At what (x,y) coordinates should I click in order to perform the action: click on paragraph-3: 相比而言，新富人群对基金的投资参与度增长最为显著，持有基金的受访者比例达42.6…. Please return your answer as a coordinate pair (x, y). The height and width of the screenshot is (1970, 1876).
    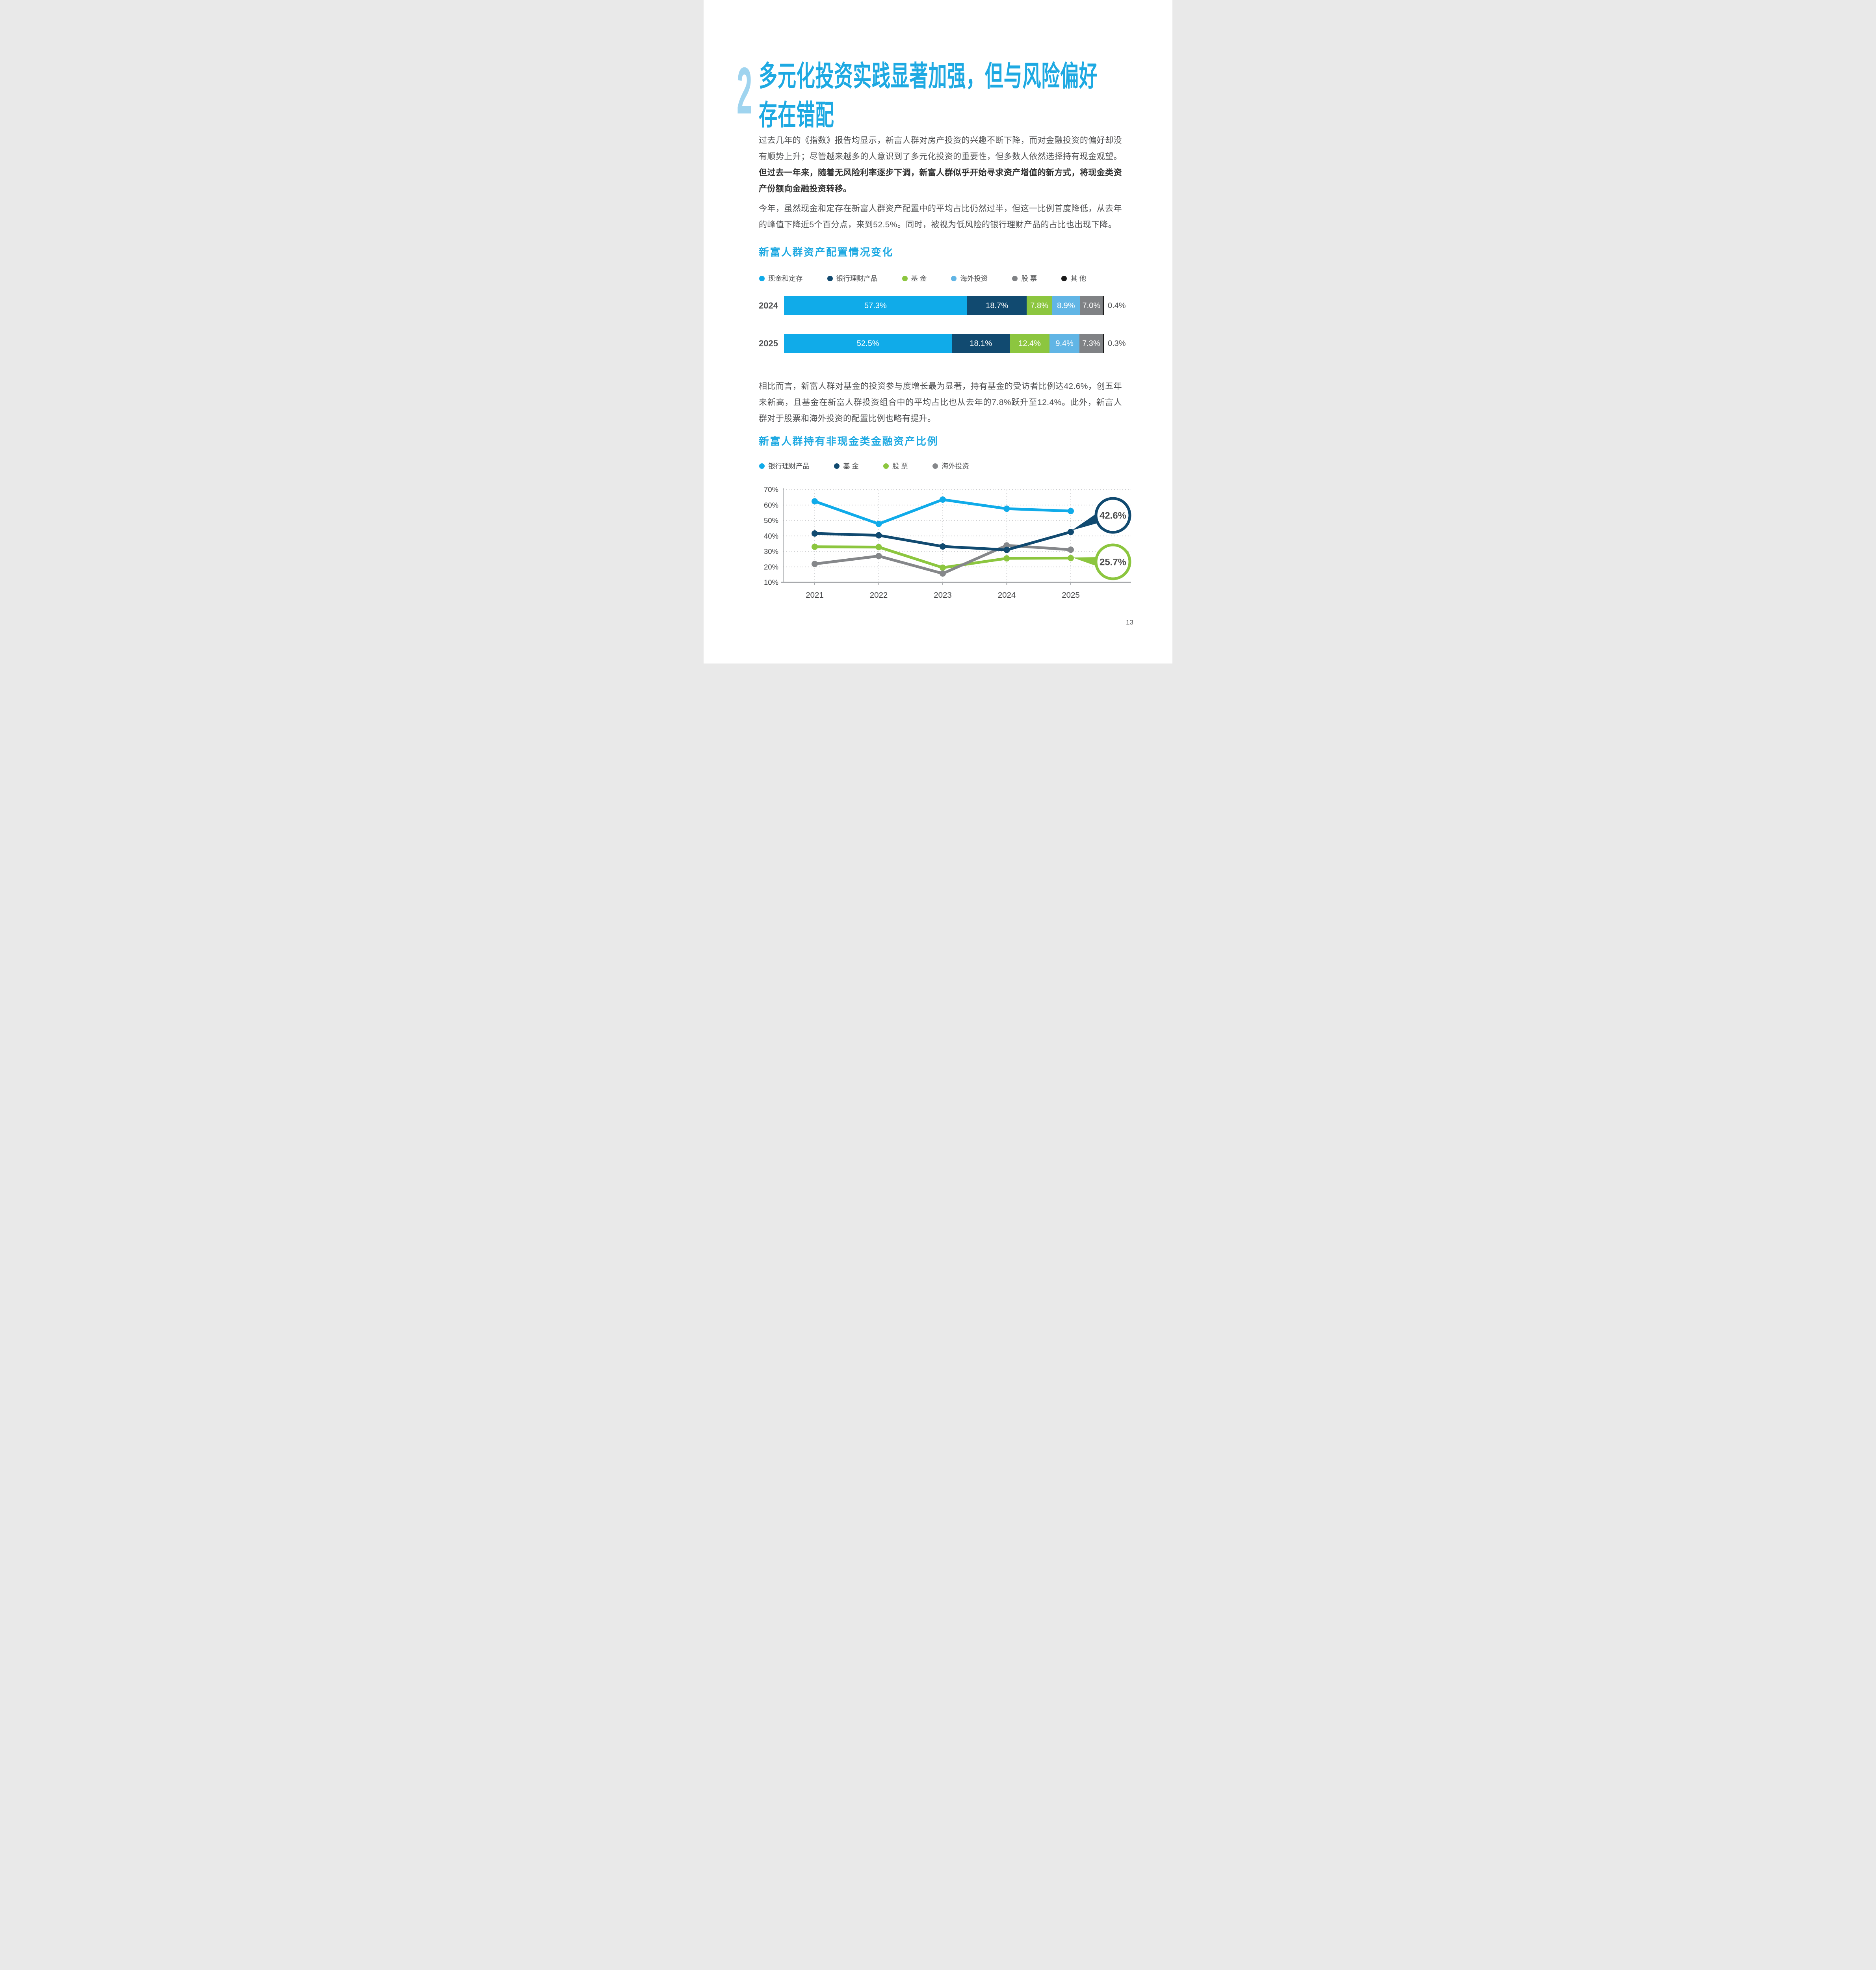
    Looking at the image, I should click on (940, 402).